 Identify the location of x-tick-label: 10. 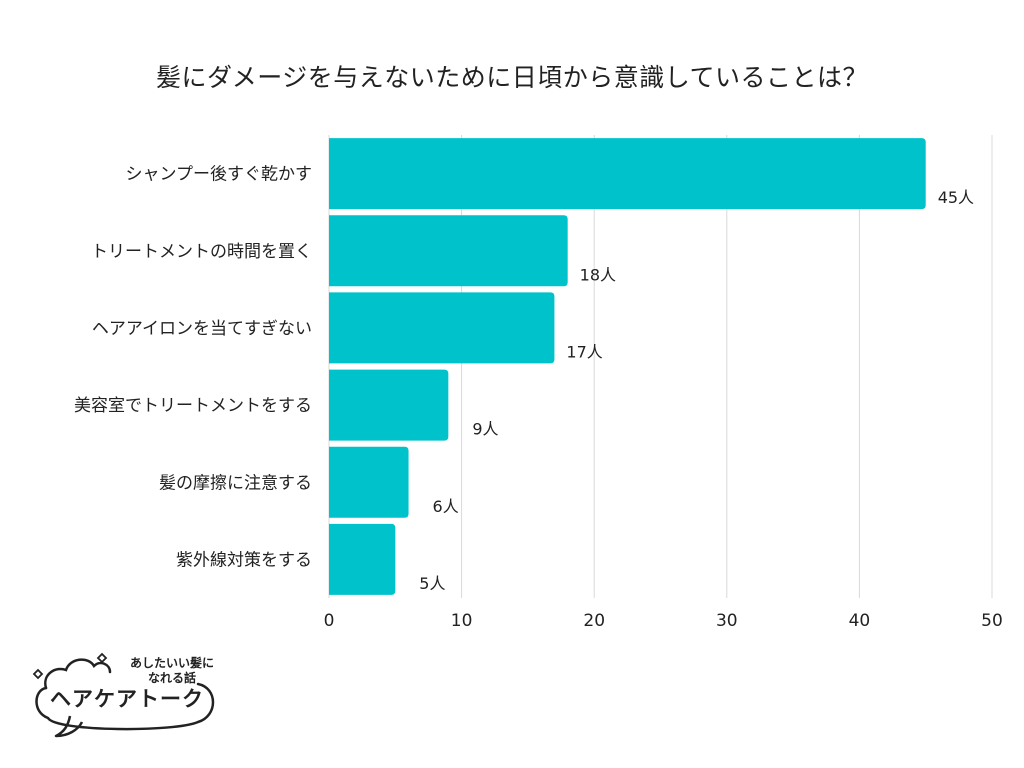
(462, 621).